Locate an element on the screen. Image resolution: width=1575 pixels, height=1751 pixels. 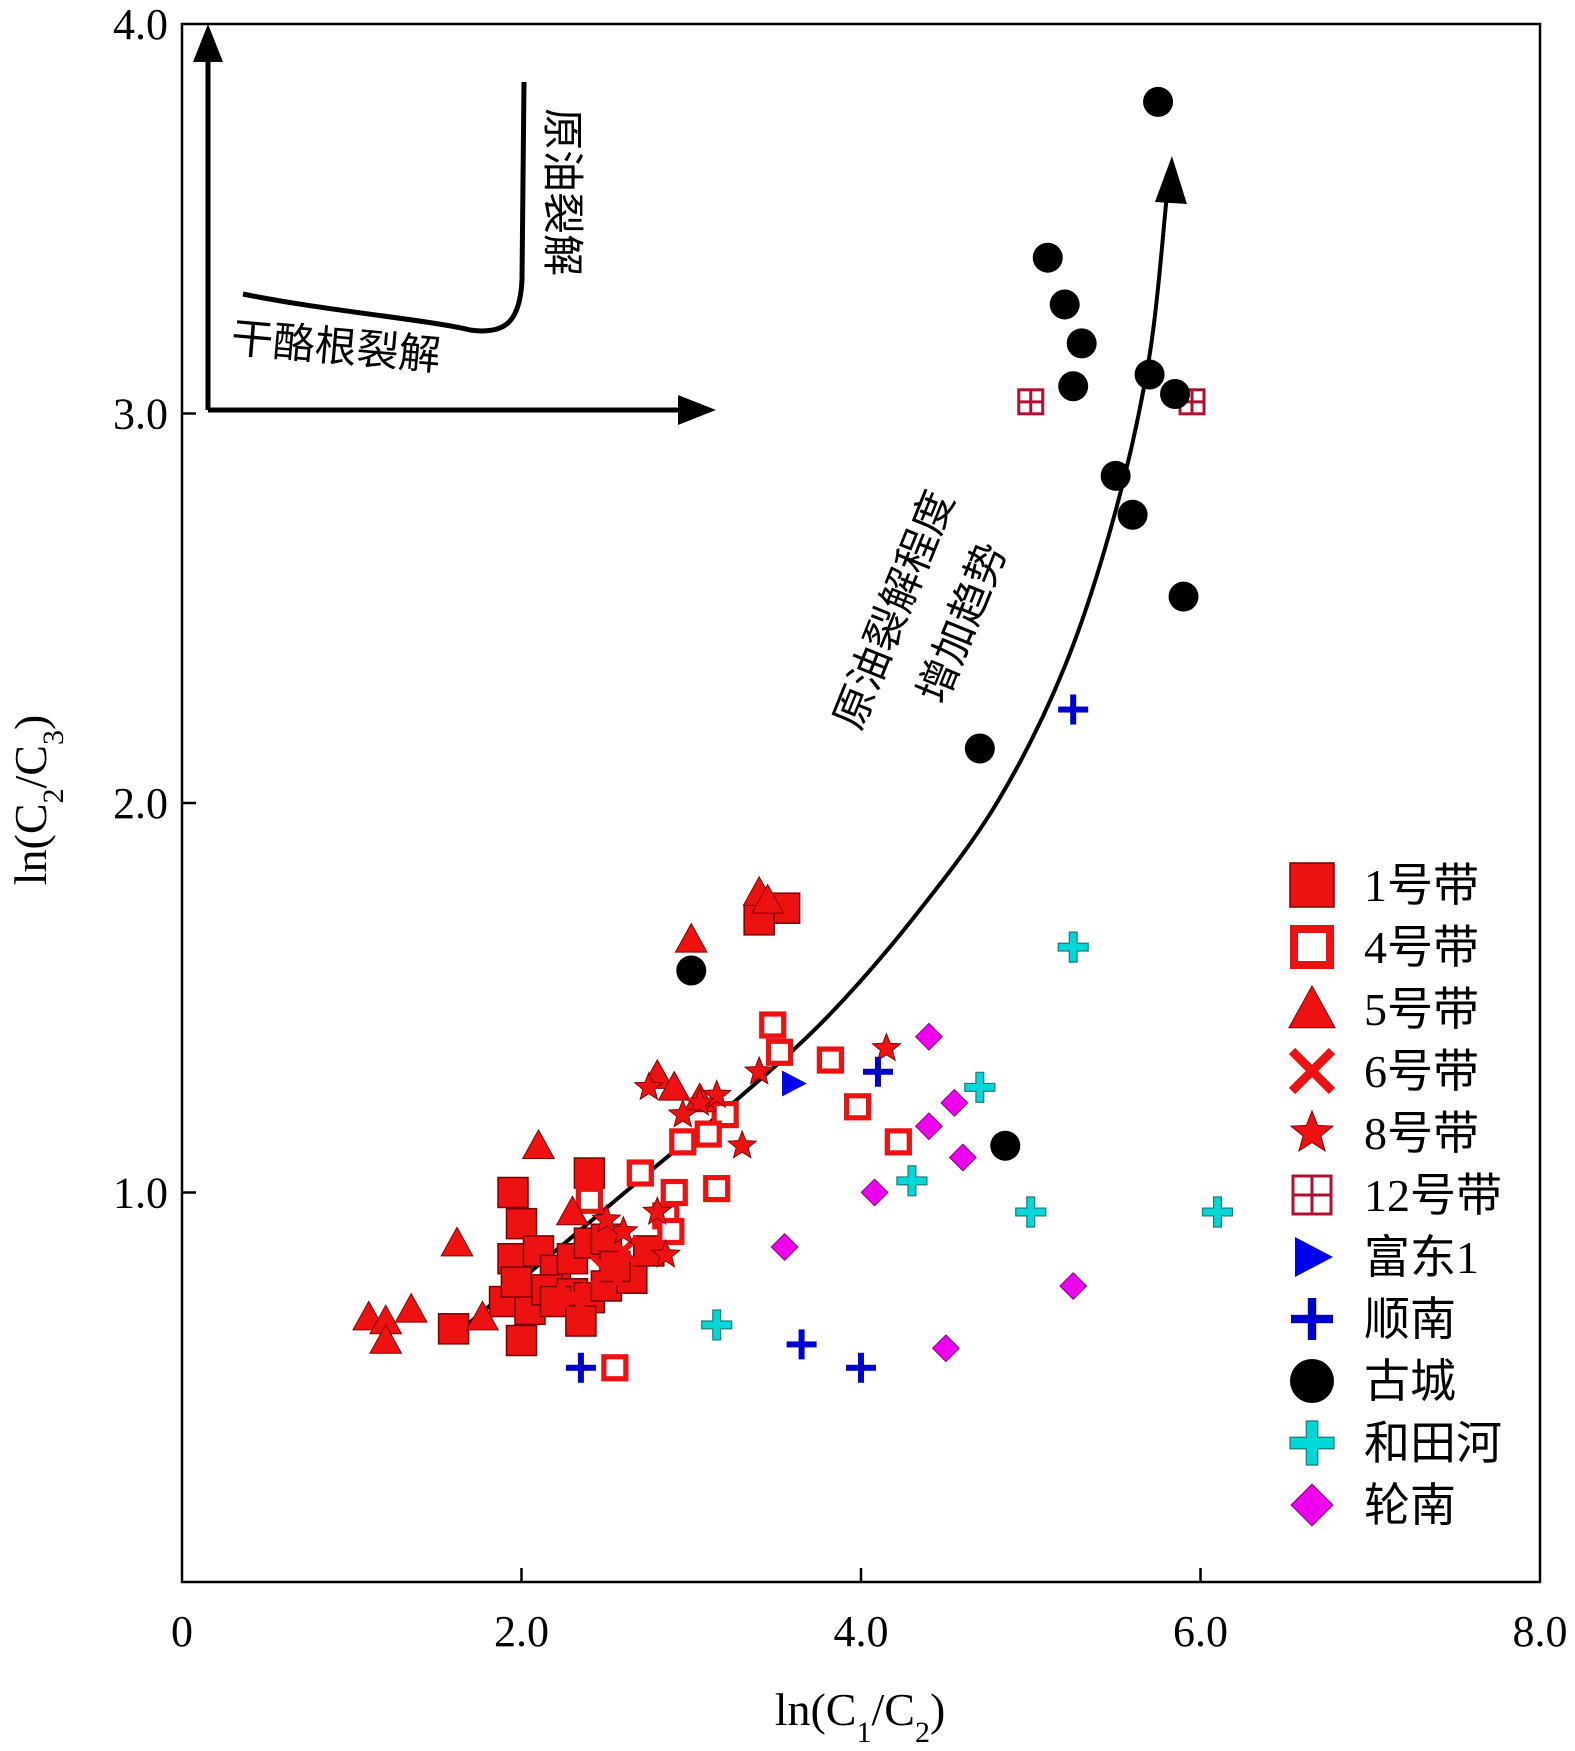
inset-curve is located at coordinates (384, 207).